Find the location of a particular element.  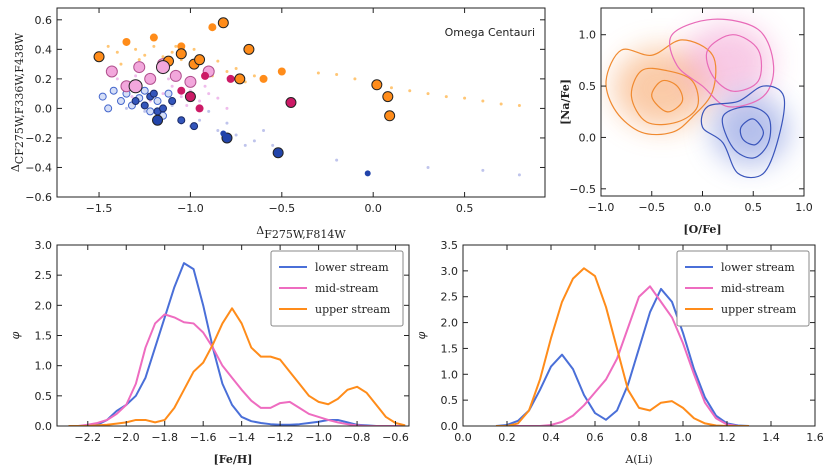

y-tick-label: 3.5 is located at coordinates (450, 245).